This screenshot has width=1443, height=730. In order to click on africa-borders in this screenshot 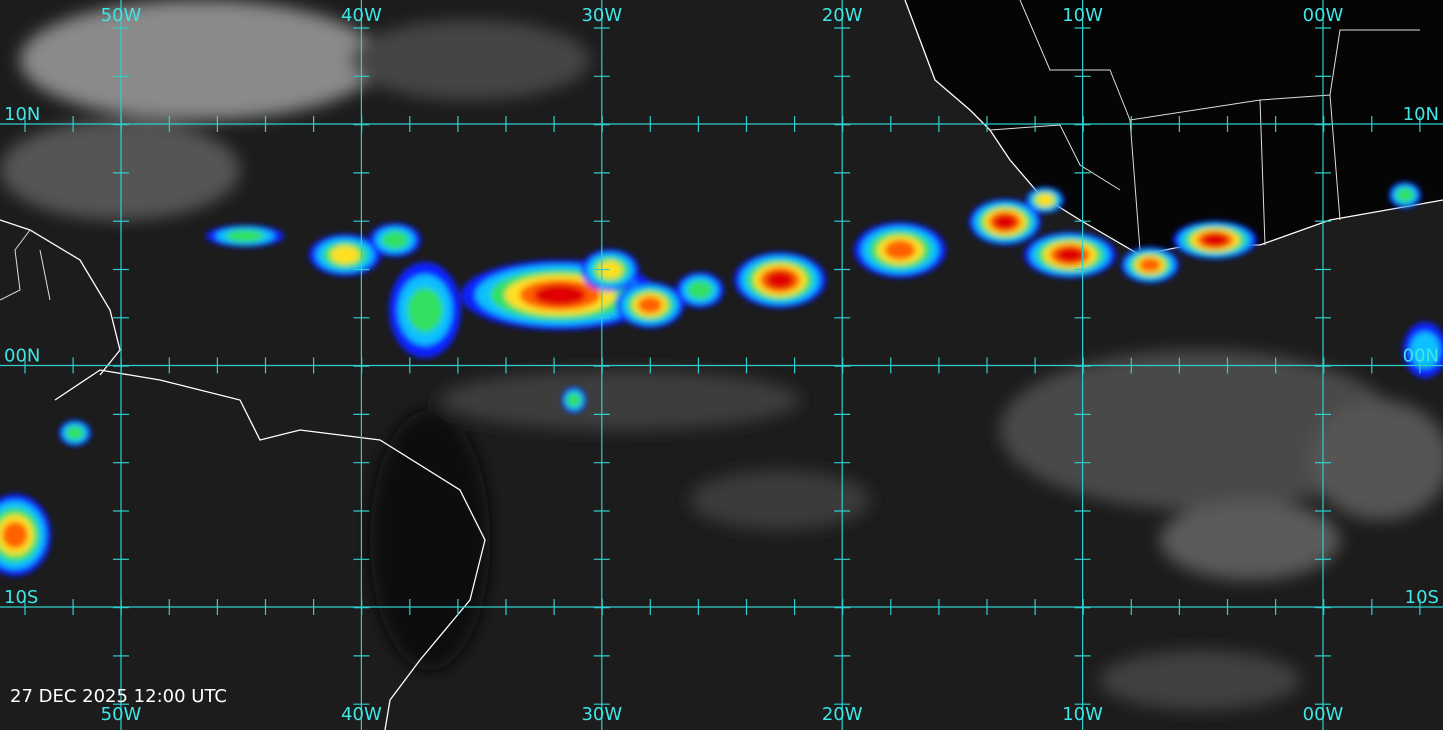, I will do `click(1204, 125)`.